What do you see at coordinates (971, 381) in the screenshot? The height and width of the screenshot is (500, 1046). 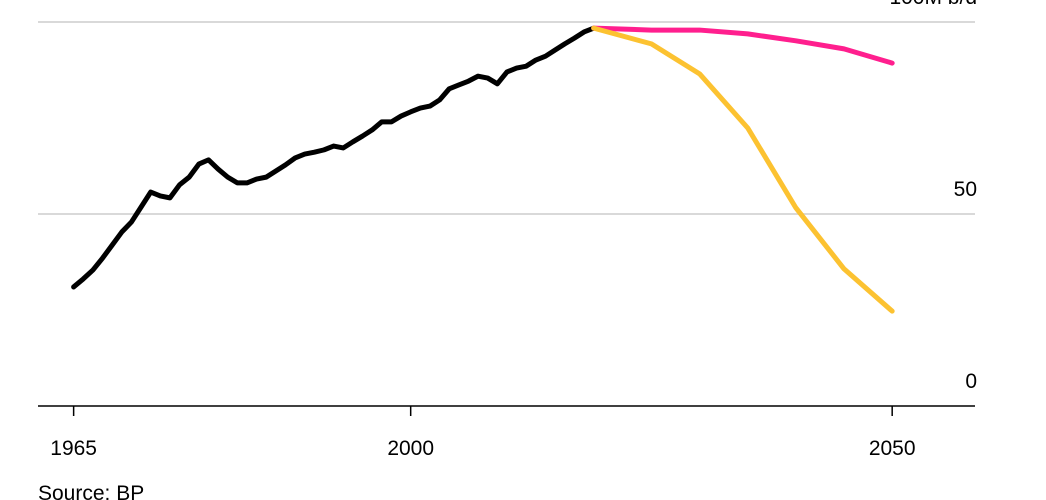 I see `y-tick-label: 0` at bounding box center [971, 381].